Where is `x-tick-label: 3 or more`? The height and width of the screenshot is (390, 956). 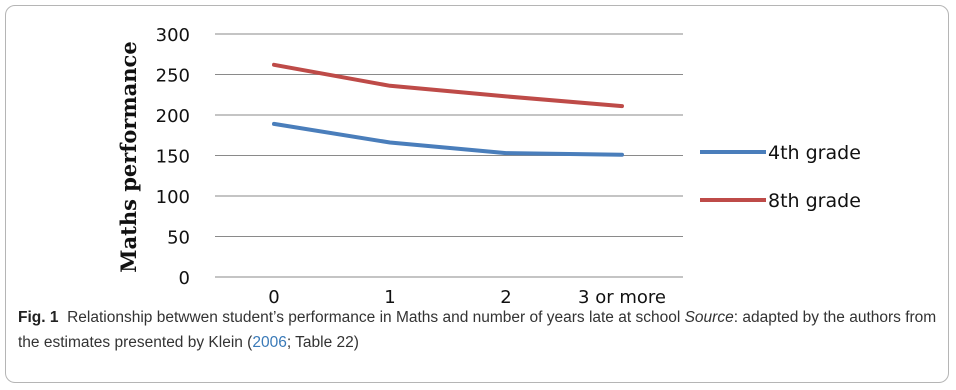
x-tick-label: 3 or more is located at coordinates (622, 296).